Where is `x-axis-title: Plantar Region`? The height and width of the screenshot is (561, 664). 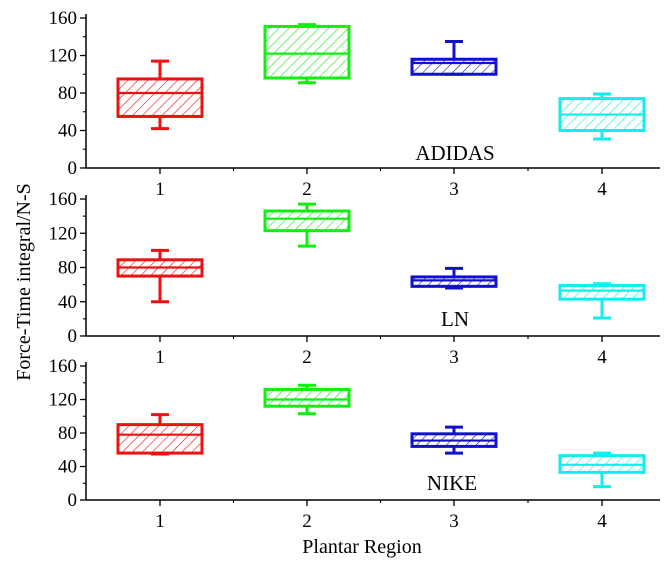 x-axis-title: Plantar Region is located at coordinates (361, 547).